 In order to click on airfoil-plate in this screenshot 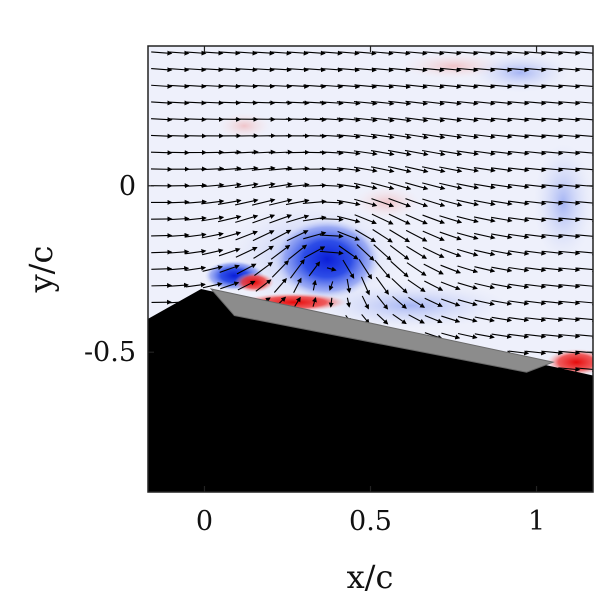, I will do `click(382, 330)`.